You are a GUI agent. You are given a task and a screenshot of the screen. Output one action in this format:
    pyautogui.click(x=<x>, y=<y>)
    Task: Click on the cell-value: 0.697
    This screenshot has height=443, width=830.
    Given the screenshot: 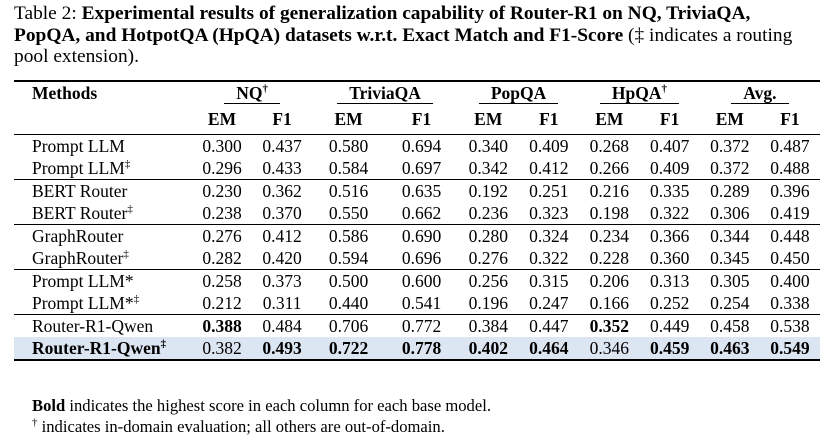 What is the action you would take?
    pyautogui.click(x=421, y=167)
    